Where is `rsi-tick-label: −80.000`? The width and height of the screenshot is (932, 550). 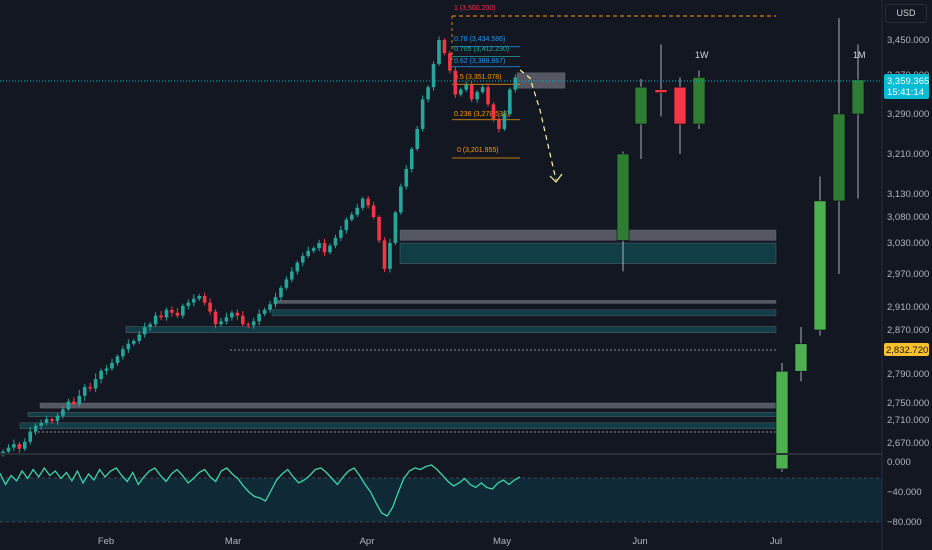 rsi-tick-label: −80.000 is located at coordinates (904, 522).